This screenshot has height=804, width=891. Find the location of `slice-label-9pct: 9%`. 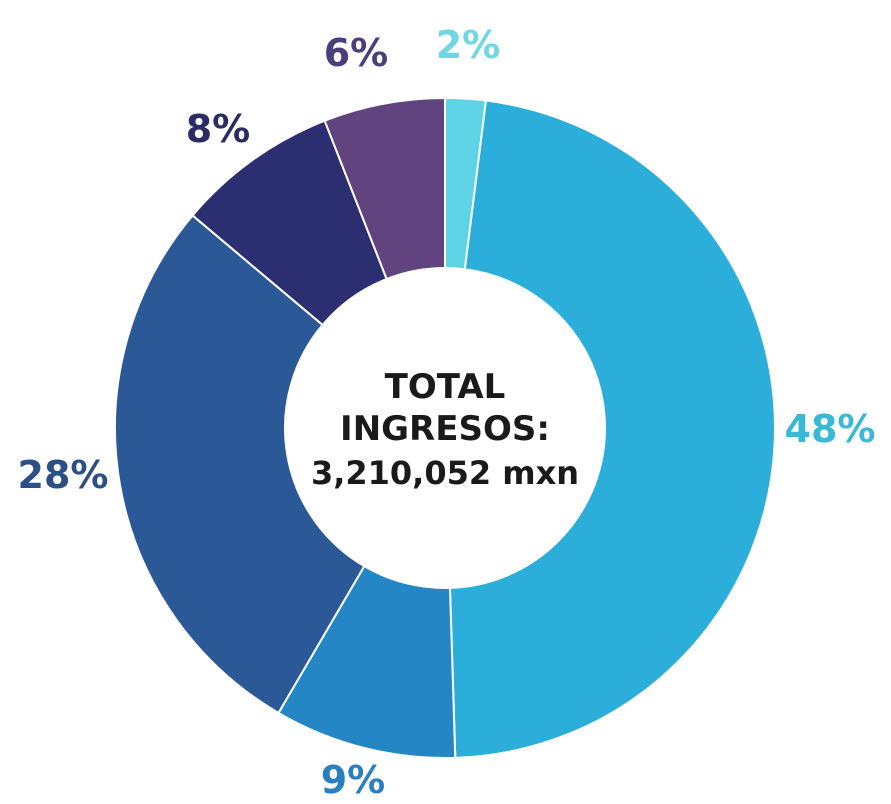

slice-label-9pct: 9% is located at coordinates (353, 780).